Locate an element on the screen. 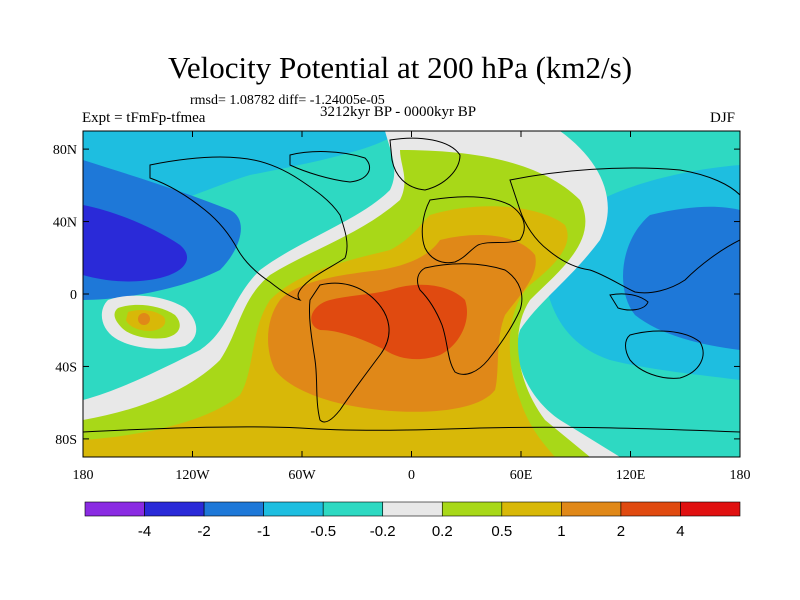  greenland-outline is located at coordinates (425, 164).